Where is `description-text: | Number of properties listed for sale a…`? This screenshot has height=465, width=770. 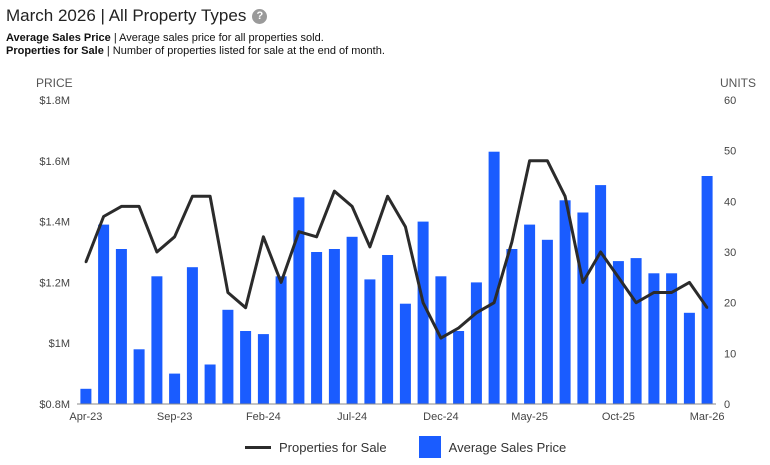 description-text: | Number of properties listed for sale a… is located at coordinates (244, 51).